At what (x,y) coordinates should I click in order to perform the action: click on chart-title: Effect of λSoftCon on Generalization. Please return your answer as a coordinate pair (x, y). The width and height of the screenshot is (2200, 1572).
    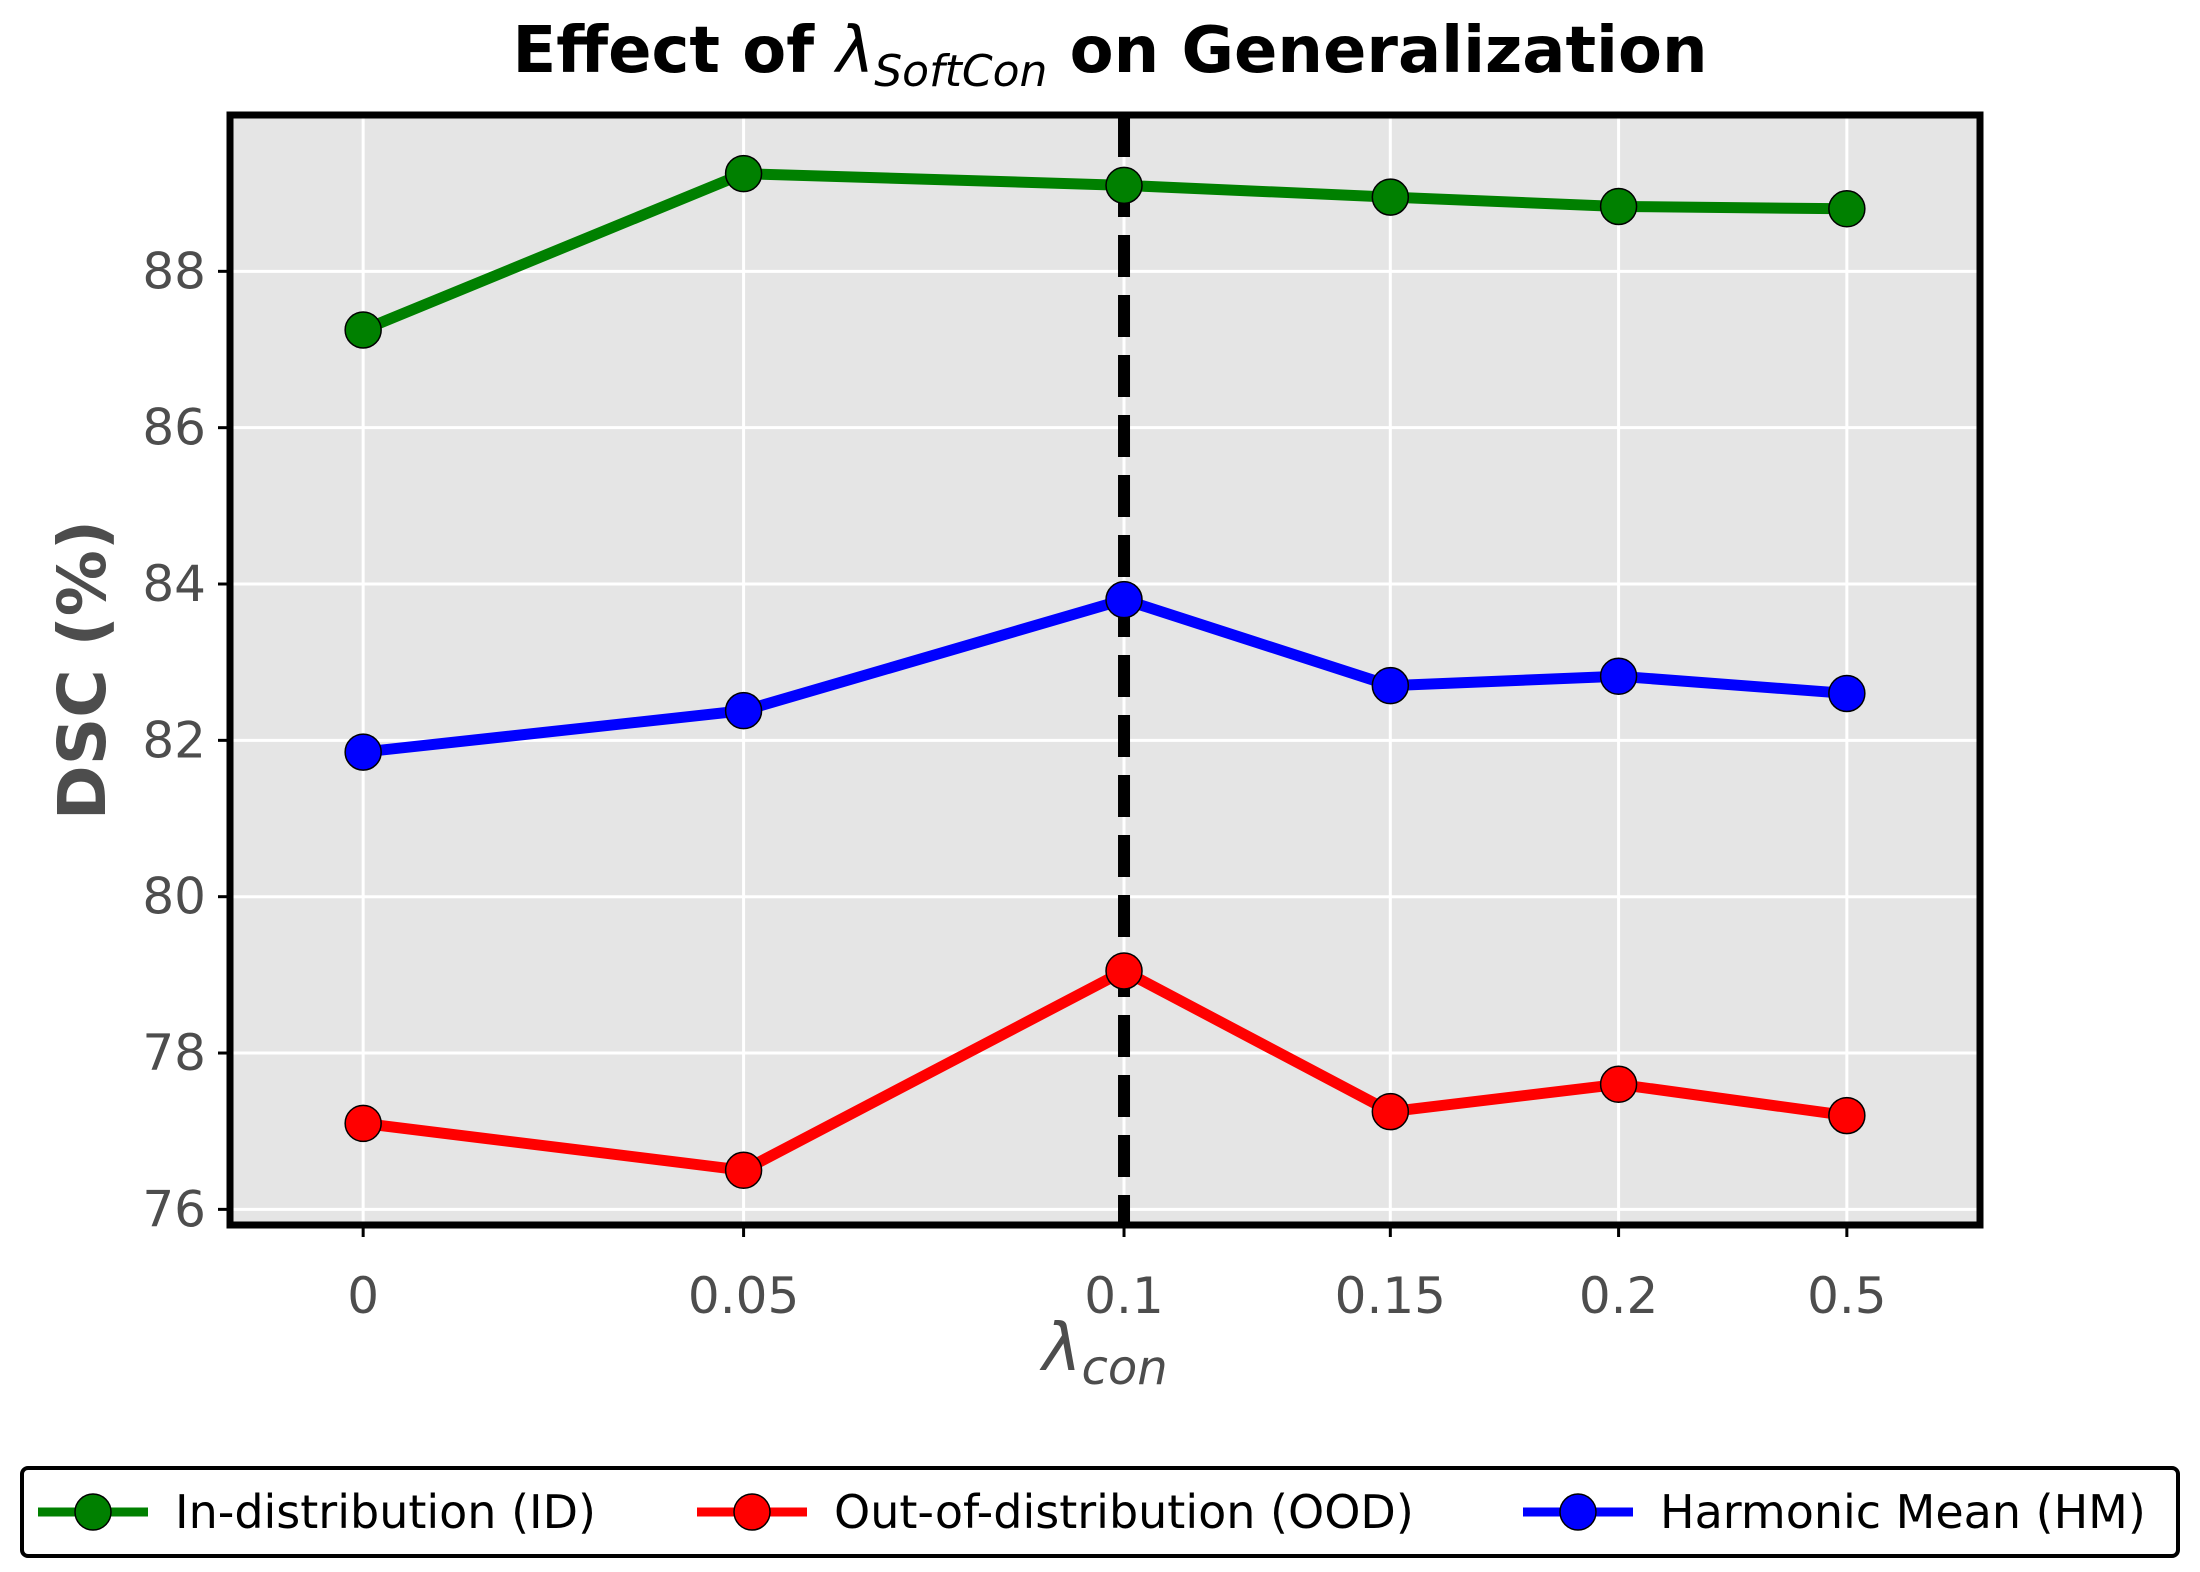
    Looking at the image, I should click on (1110, 55).